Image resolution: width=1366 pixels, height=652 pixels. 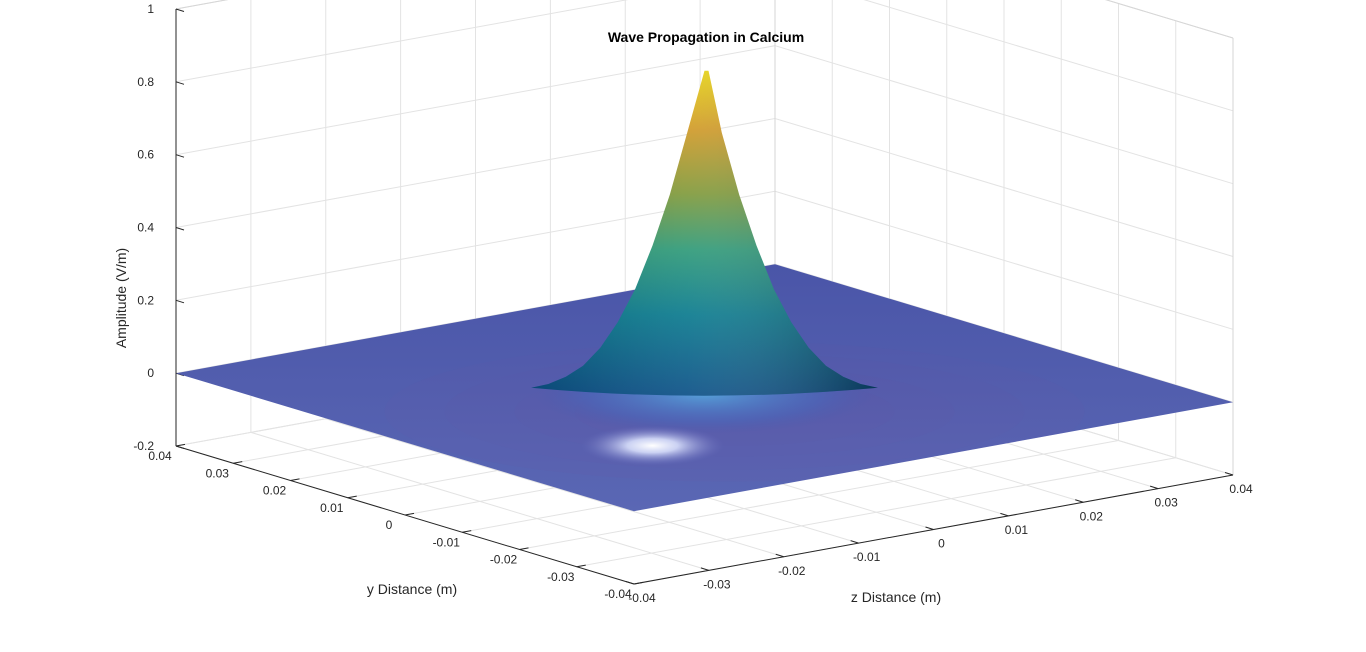 I want to click on floor-highlight, so click(x=652, y=445).